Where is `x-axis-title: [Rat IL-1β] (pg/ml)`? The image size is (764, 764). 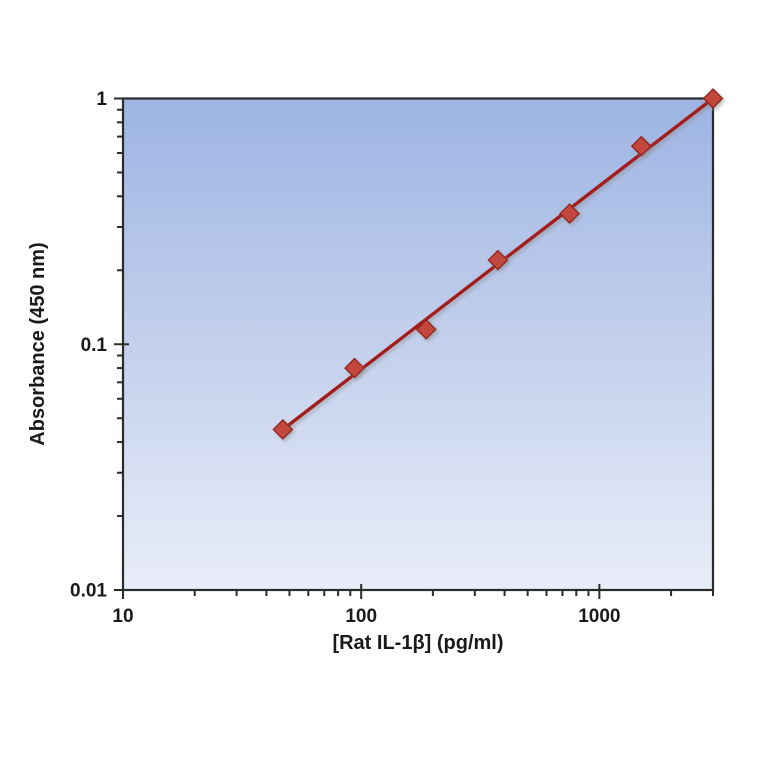 x-axis-title: [Rat IL-1β] (pg/ml) is located at coordinates (418, 643).